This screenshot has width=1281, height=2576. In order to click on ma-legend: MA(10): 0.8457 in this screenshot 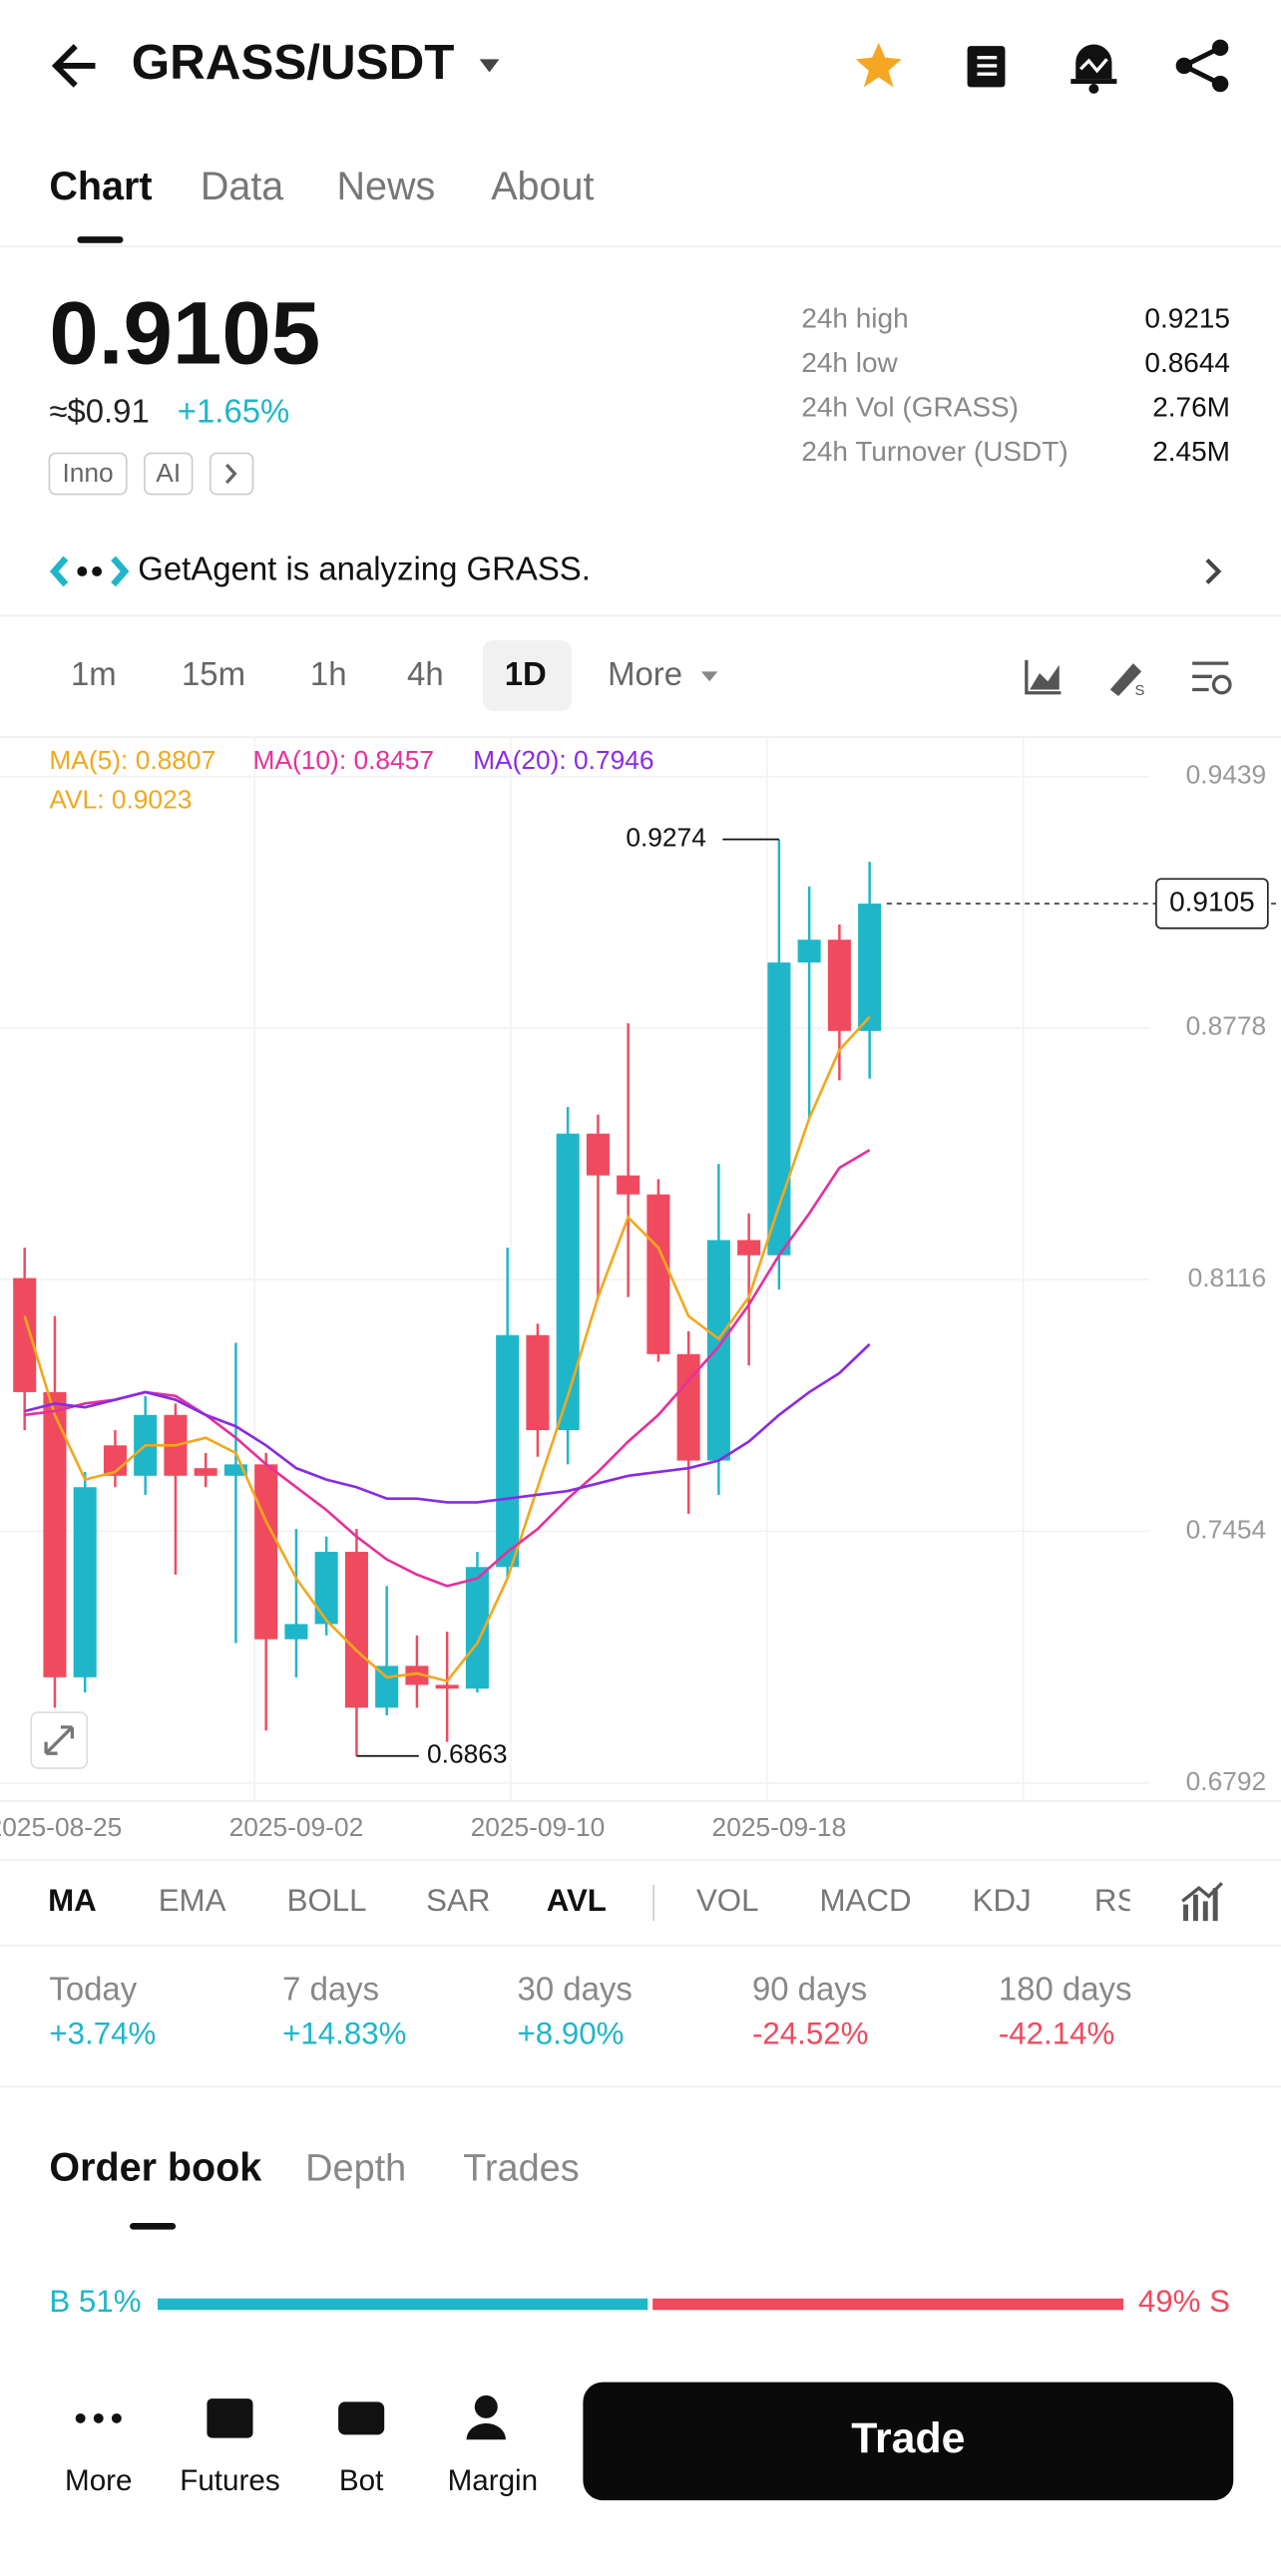, I will do `click(343, 760)`.